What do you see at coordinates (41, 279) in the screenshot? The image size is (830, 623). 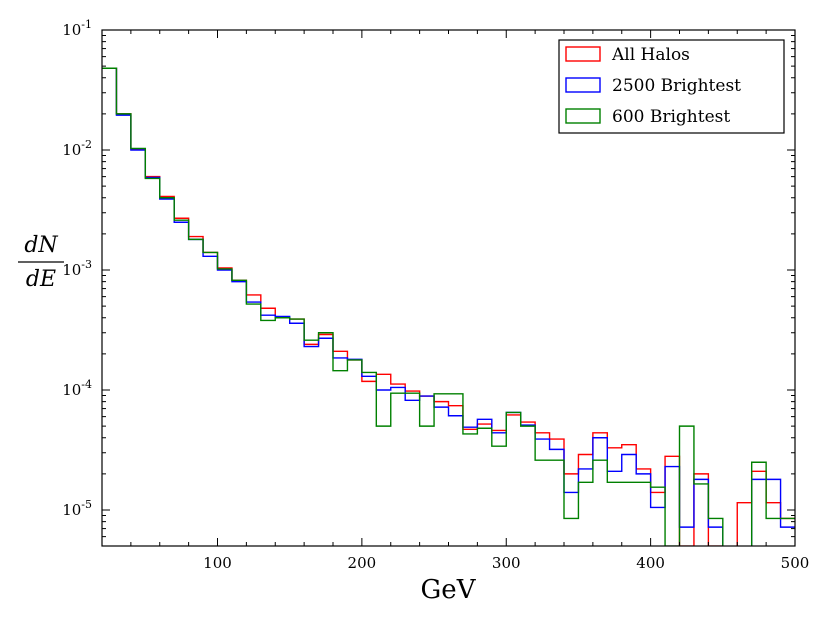 I see `y-axis-label-denominator: dE` at bounding box center [41, 279].